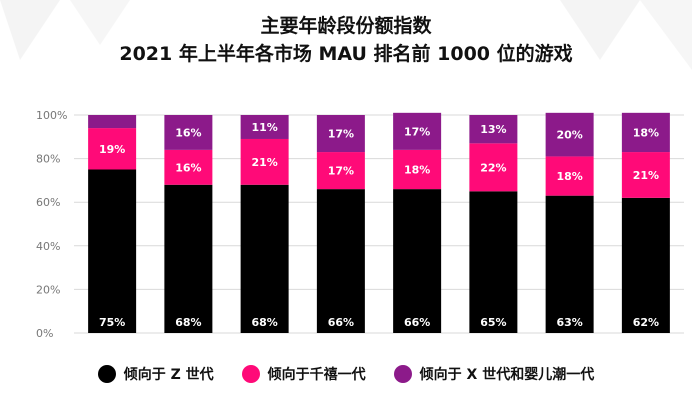  Describe the element at coordinates (51, 115) in the screenshot. I see `y-tick-label: 100%` at that location.